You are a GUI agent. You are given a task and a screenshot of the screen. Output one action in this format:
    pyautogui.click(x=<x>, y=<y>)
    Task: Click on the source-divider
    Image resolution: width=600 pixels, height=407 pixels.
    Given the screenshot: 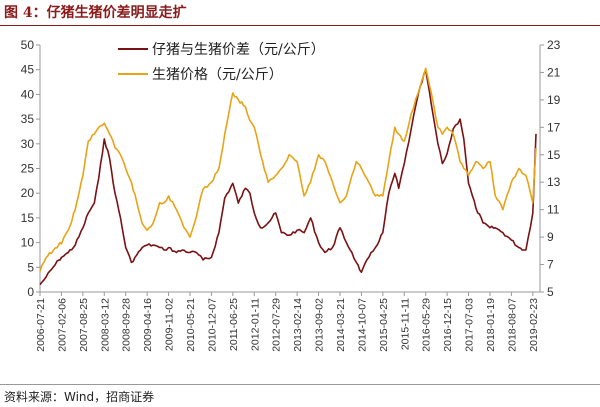 What is the action you would take?
    pyautogui.click(x=300, y=384)
    